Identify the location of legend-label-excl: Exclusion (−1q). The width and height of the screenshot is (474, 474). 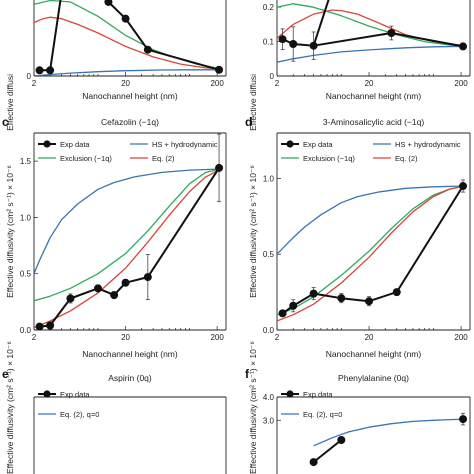
(329, 158).